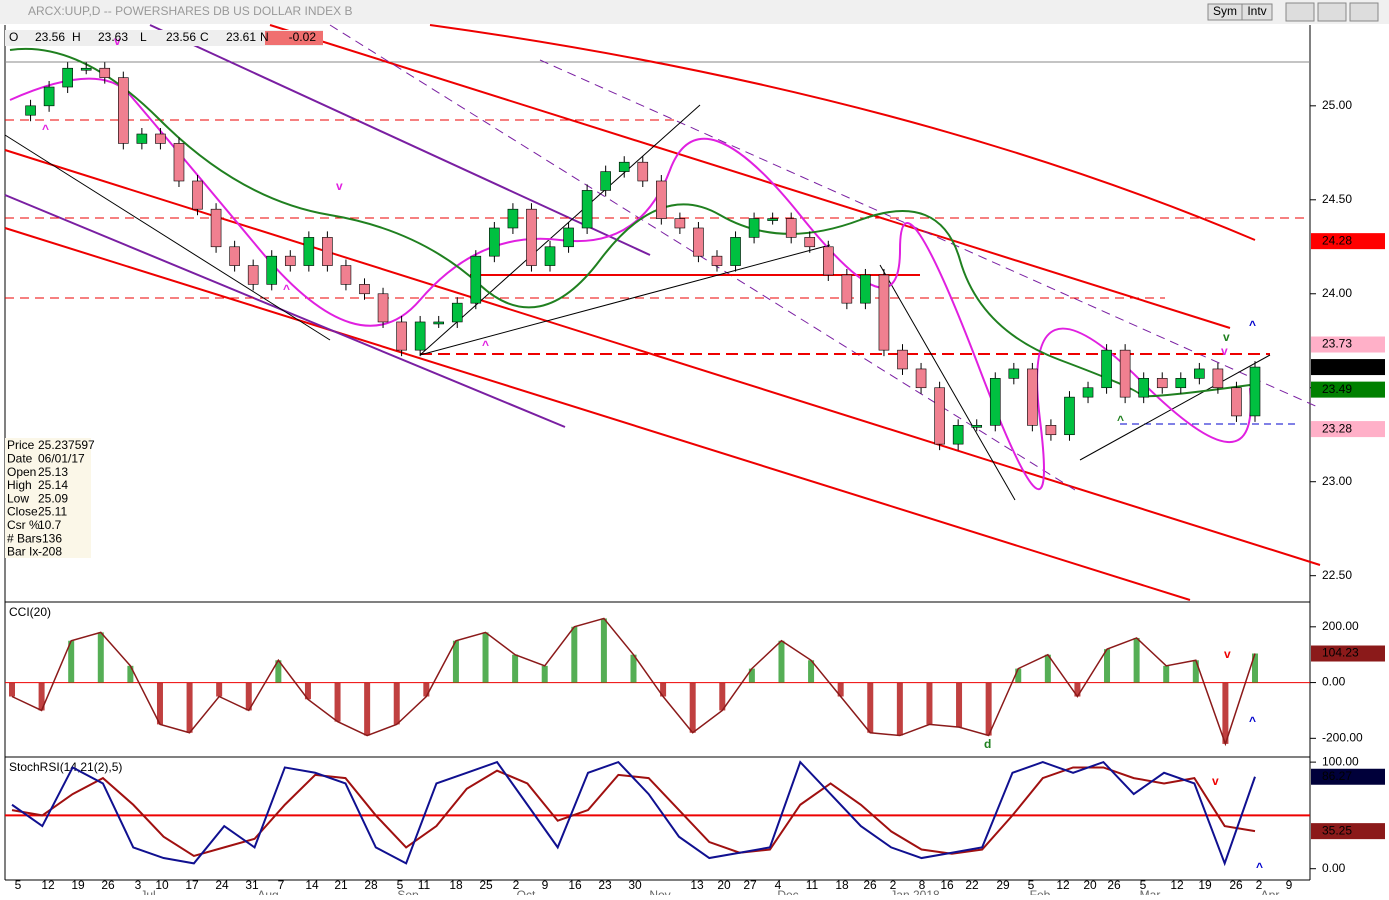  I want to click on month-label: Mar, so click(1150, 891).